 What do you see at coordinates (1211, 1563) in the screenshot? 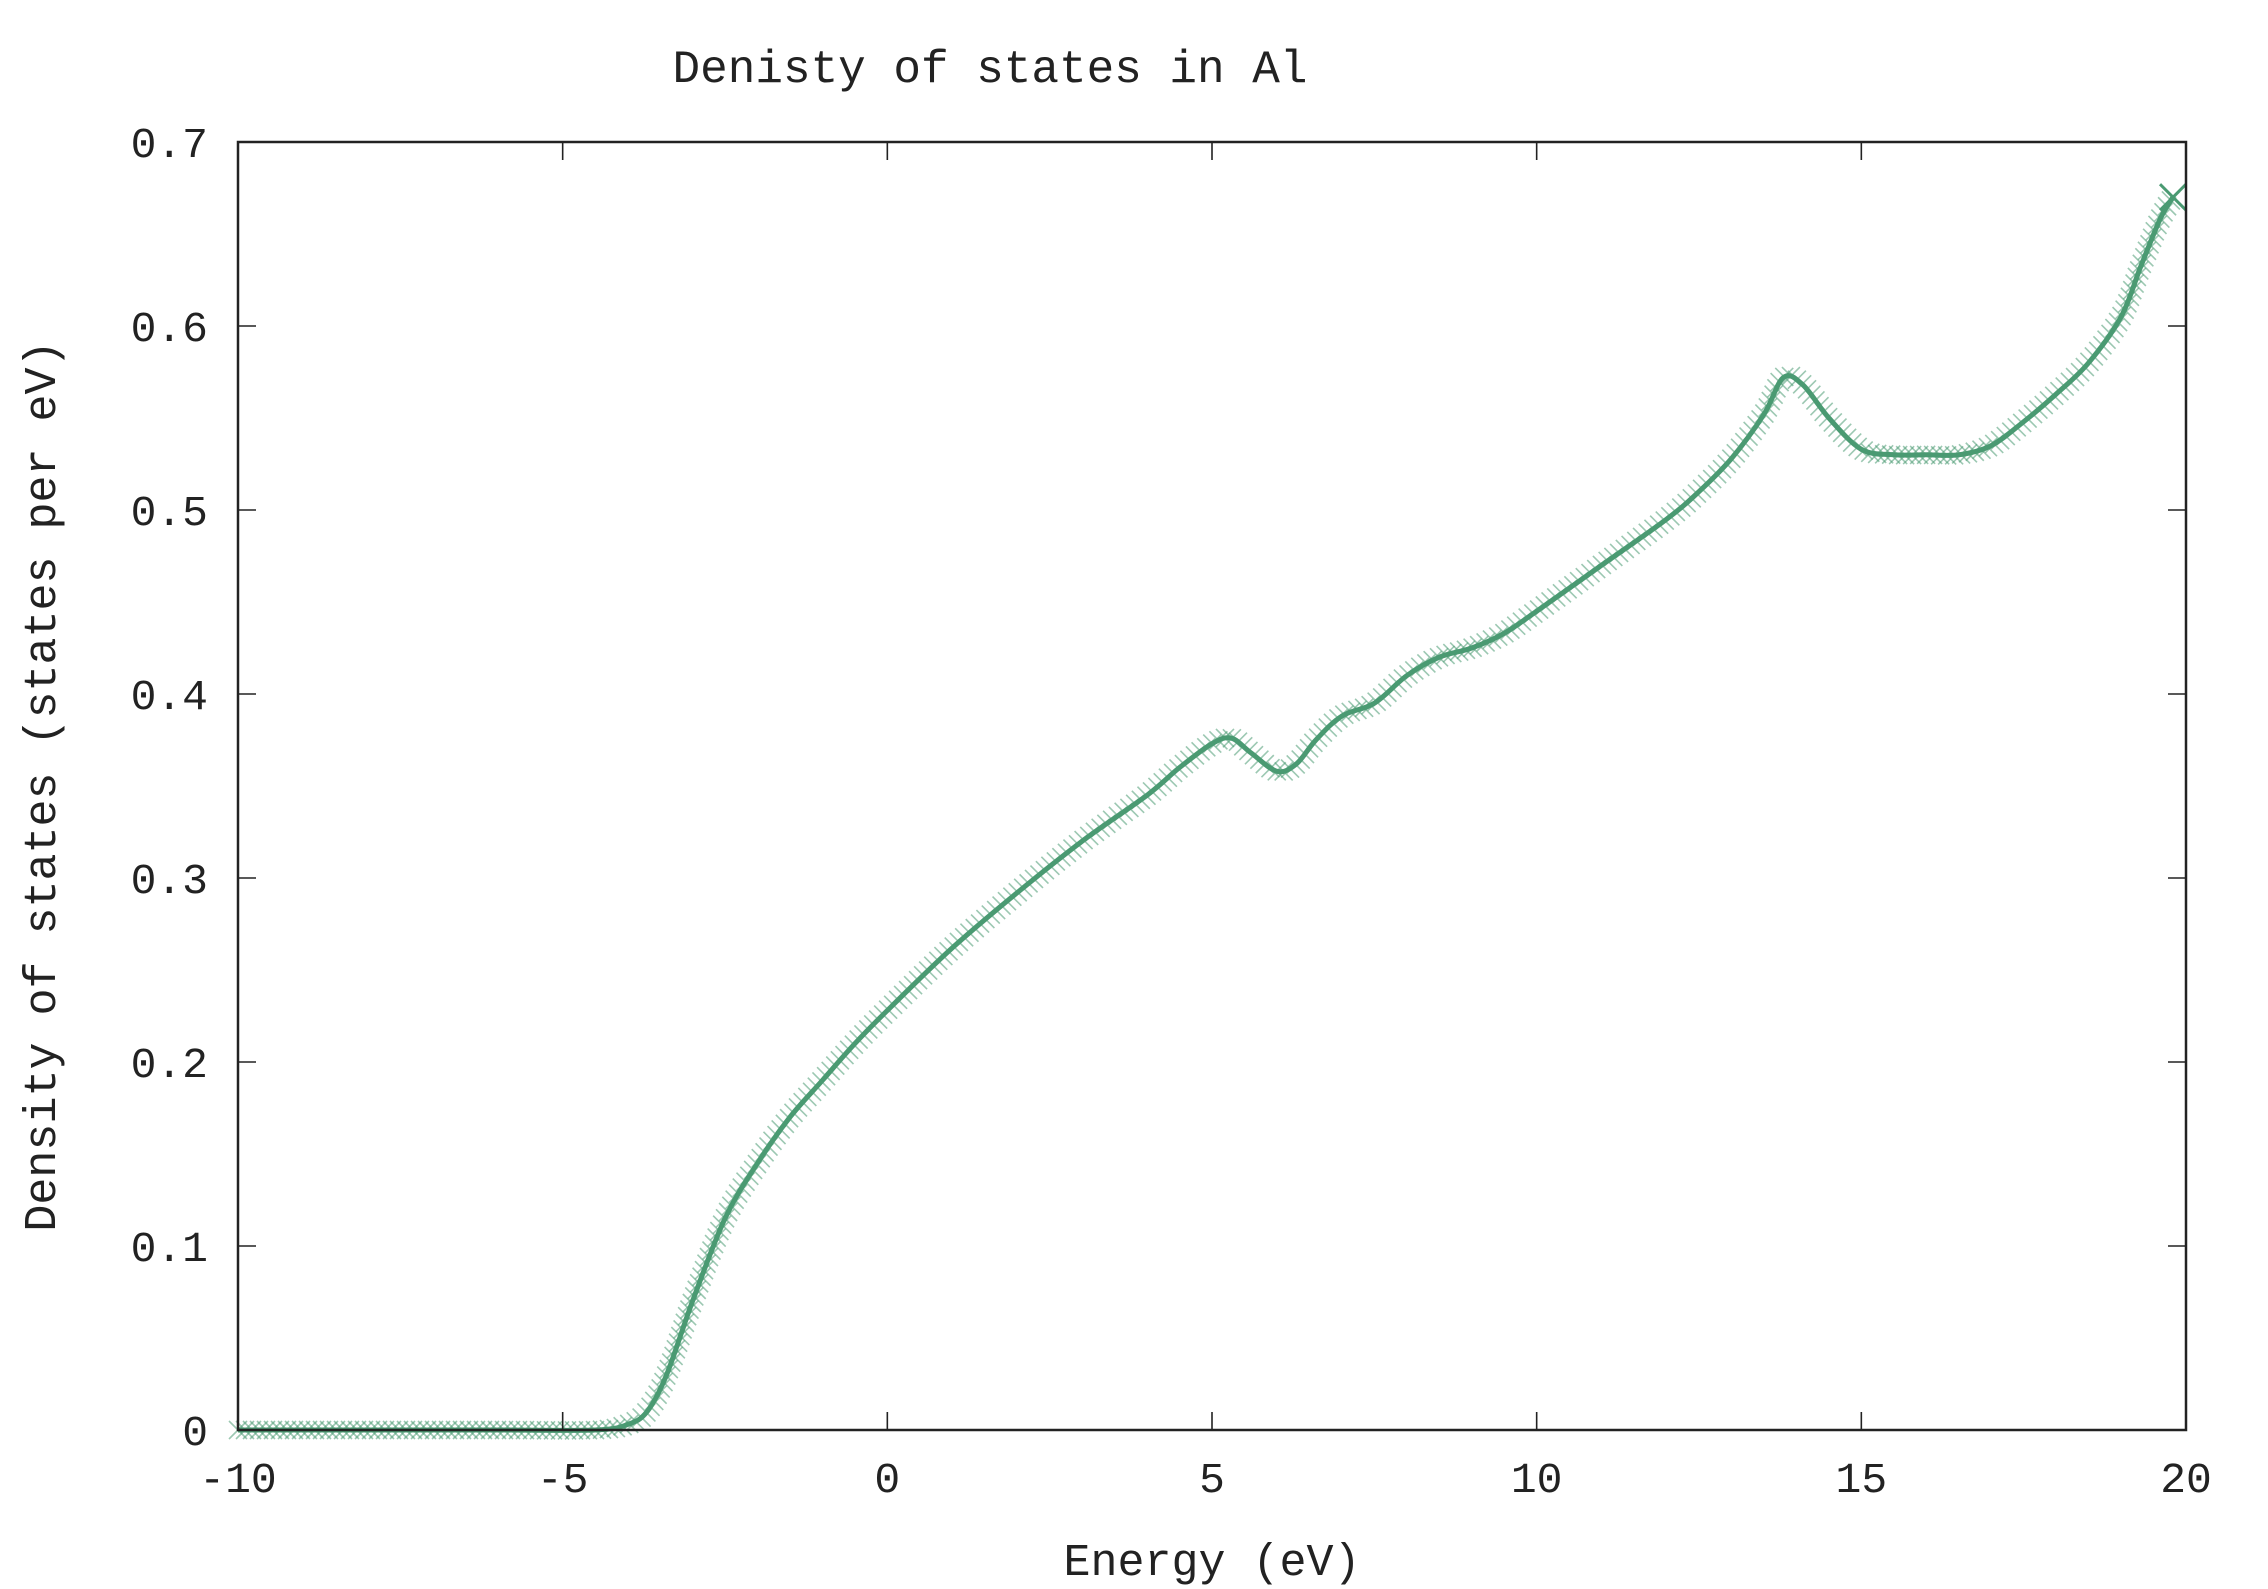
I see `x-axis-label: Energy (eV)` at bounding box center [1211, 1563].